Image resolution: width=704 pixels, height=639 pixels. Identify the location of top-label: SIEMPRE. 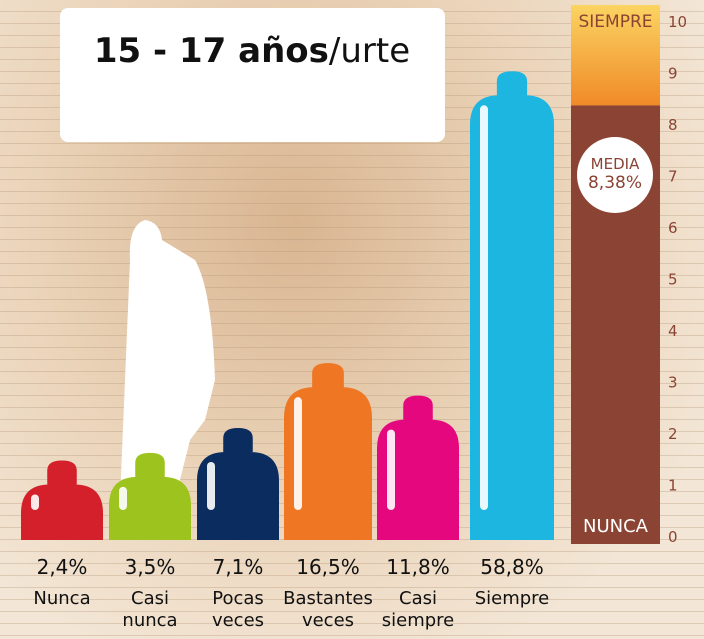
(615, 22).